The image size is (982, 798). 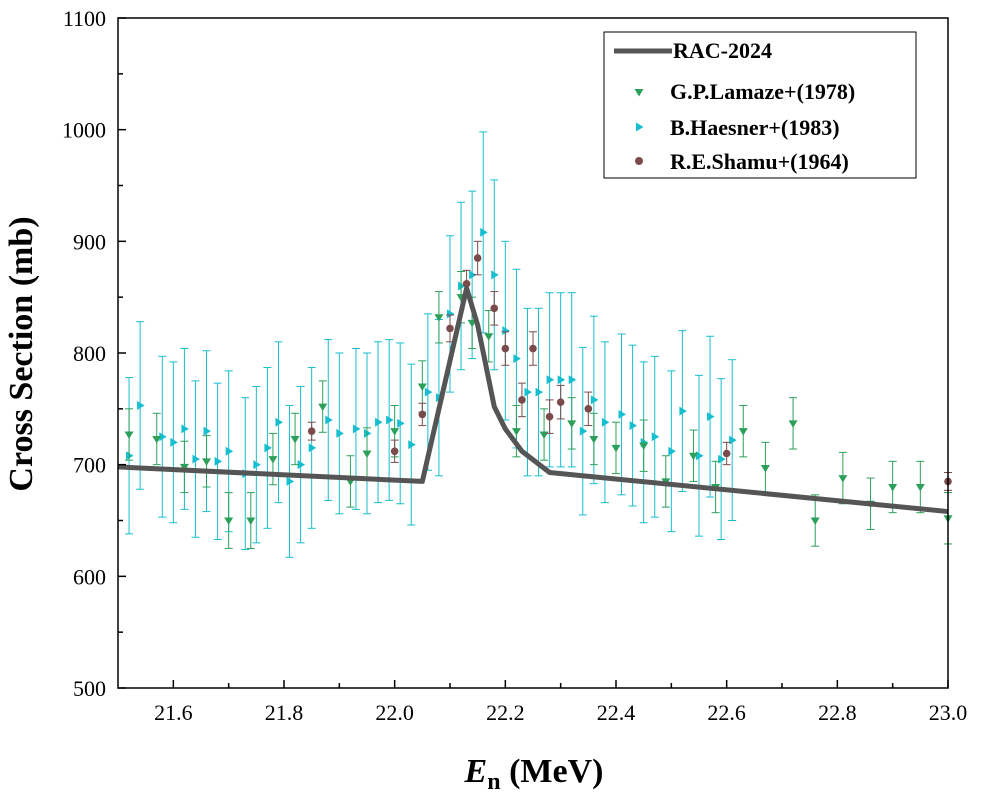 I want to click on x-tick-label: 22.2, so click(x=505, y=712).